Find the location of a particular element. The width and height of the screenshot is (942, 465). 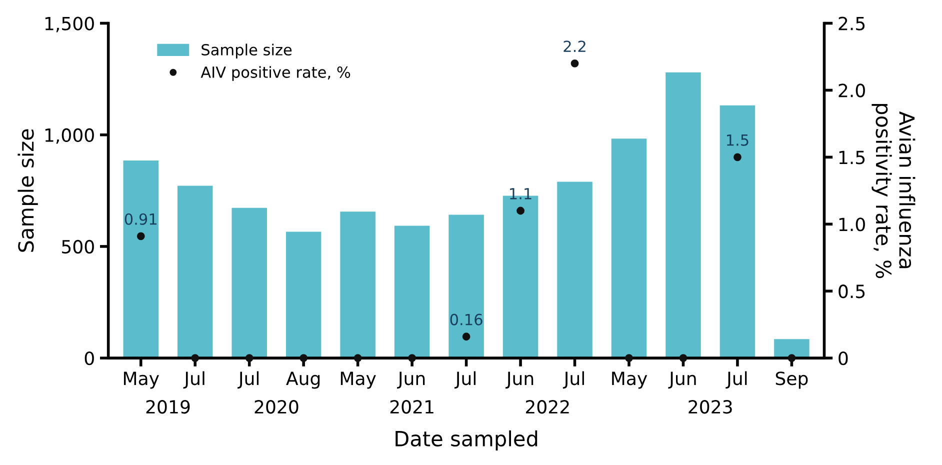

y2-tick-label: 1.0 is located at coordinates (852, 225).